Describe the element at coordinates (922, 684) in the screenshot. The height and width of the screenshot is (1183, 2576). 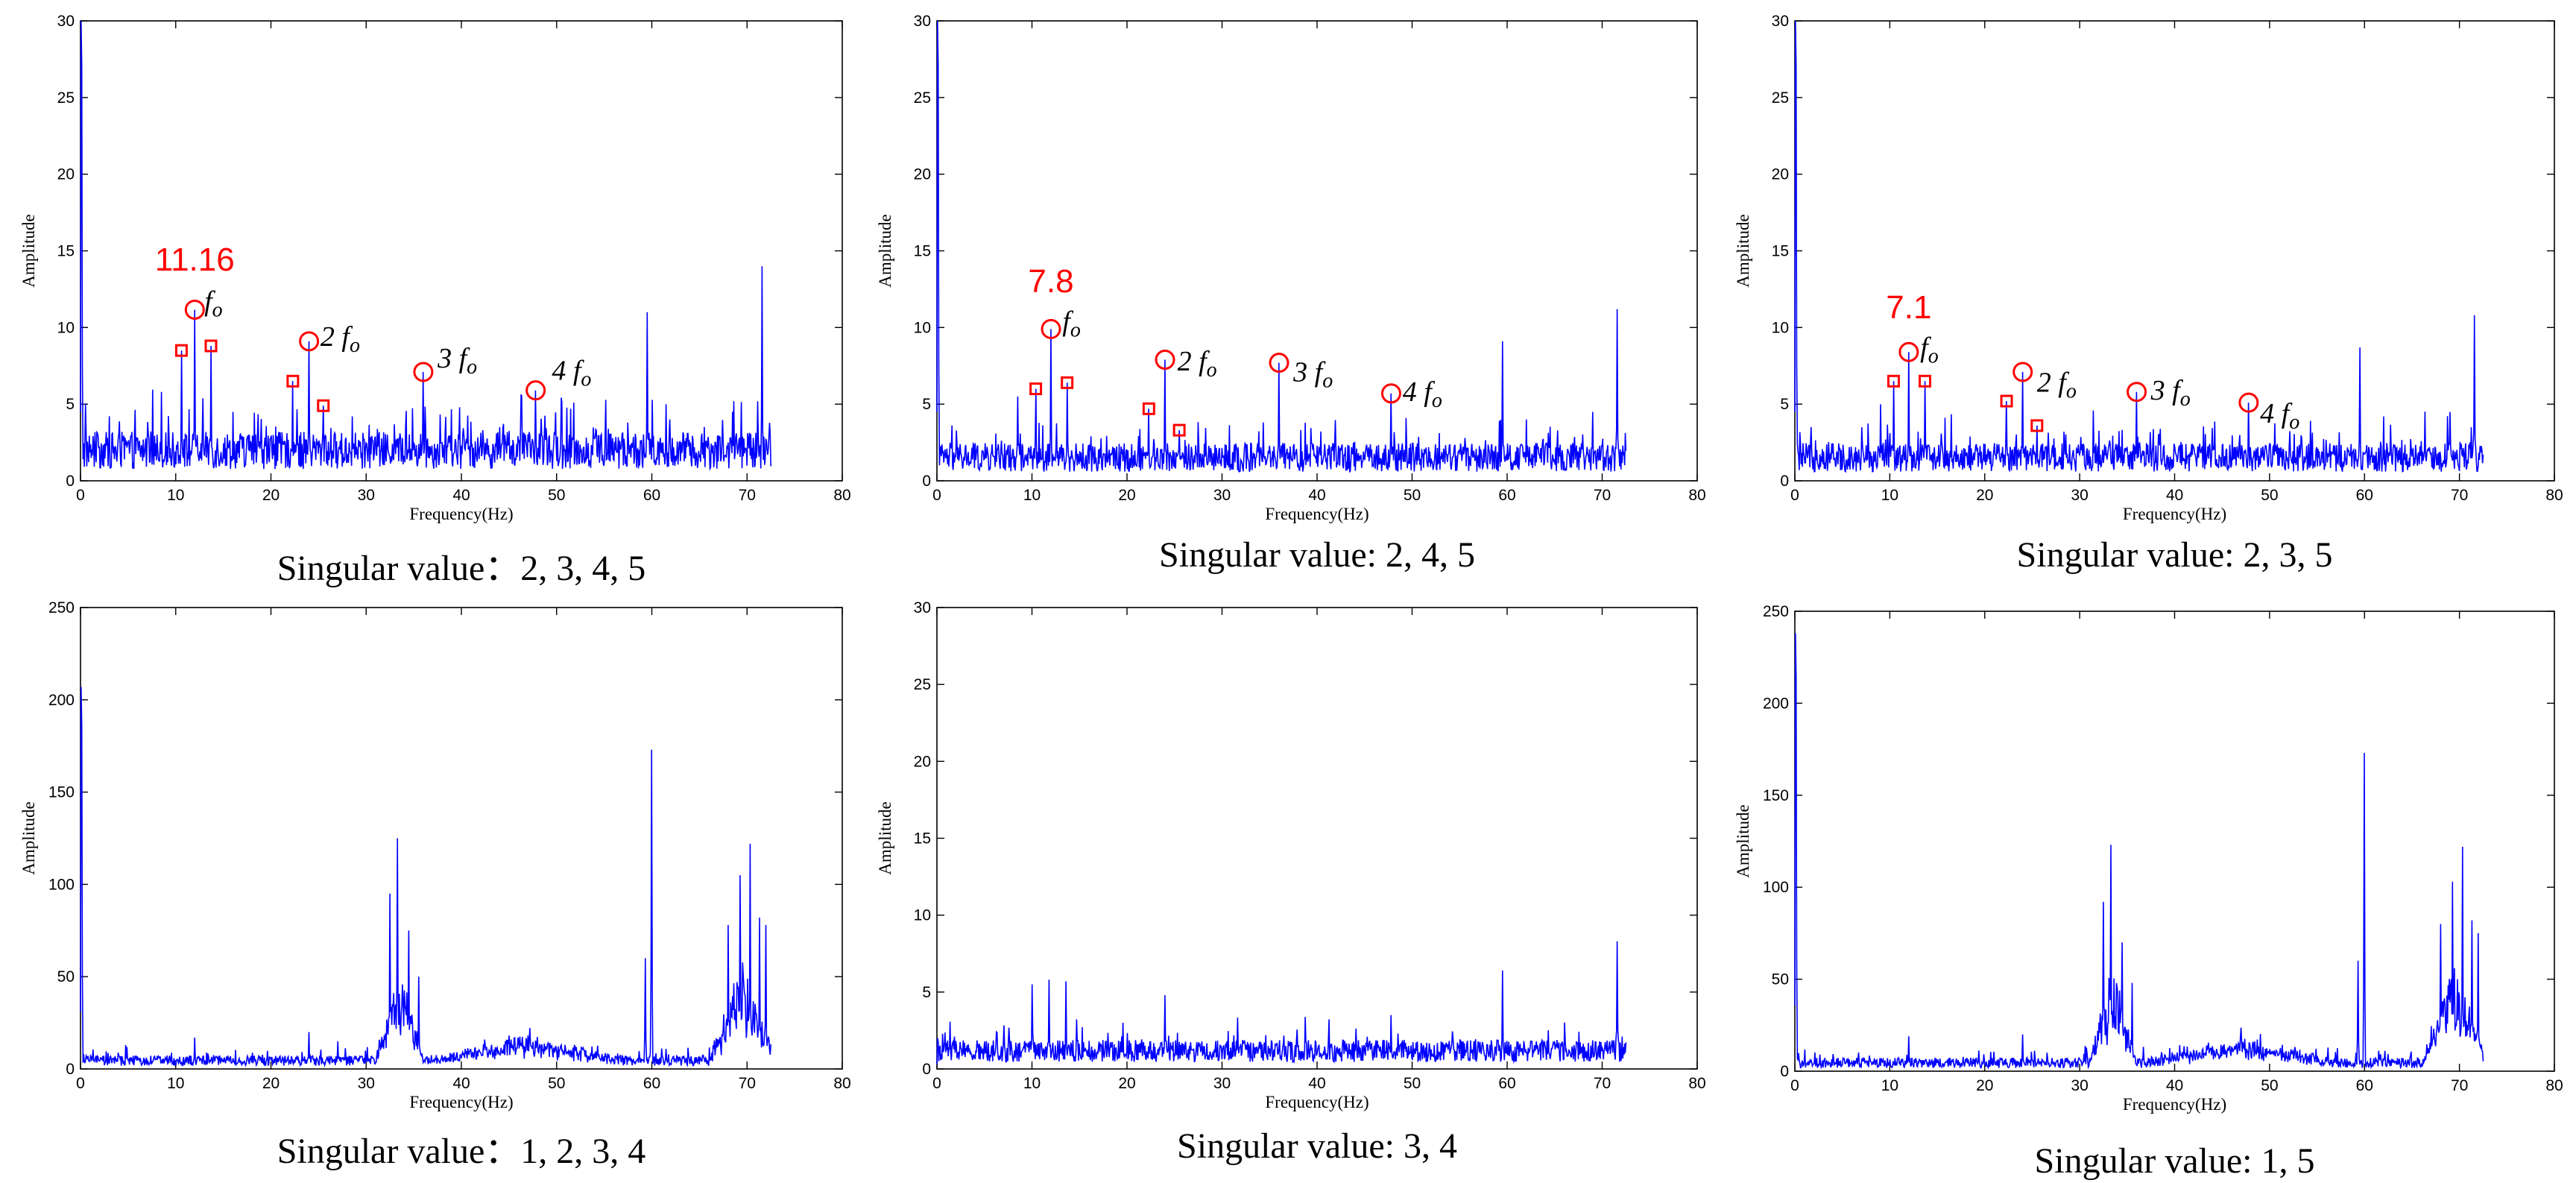
I see `y-tick-label: 25` at that location.